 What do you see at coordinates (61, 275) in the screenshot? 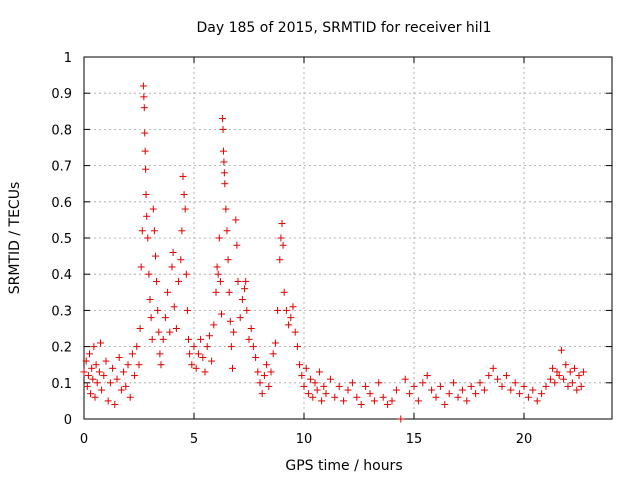
I see `y-tick-label: 0.4` at bounding box center [61, 275].